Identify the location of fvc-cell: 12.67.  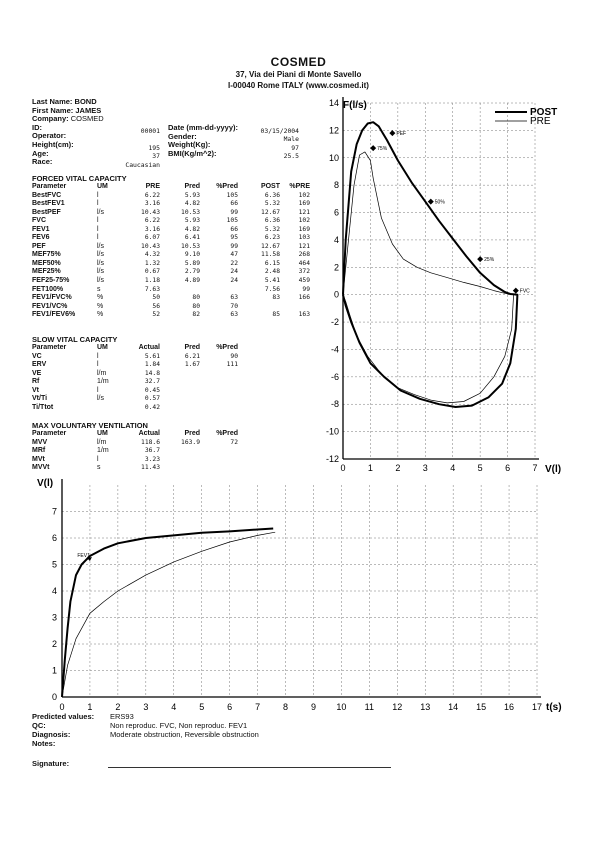
(270, 212).